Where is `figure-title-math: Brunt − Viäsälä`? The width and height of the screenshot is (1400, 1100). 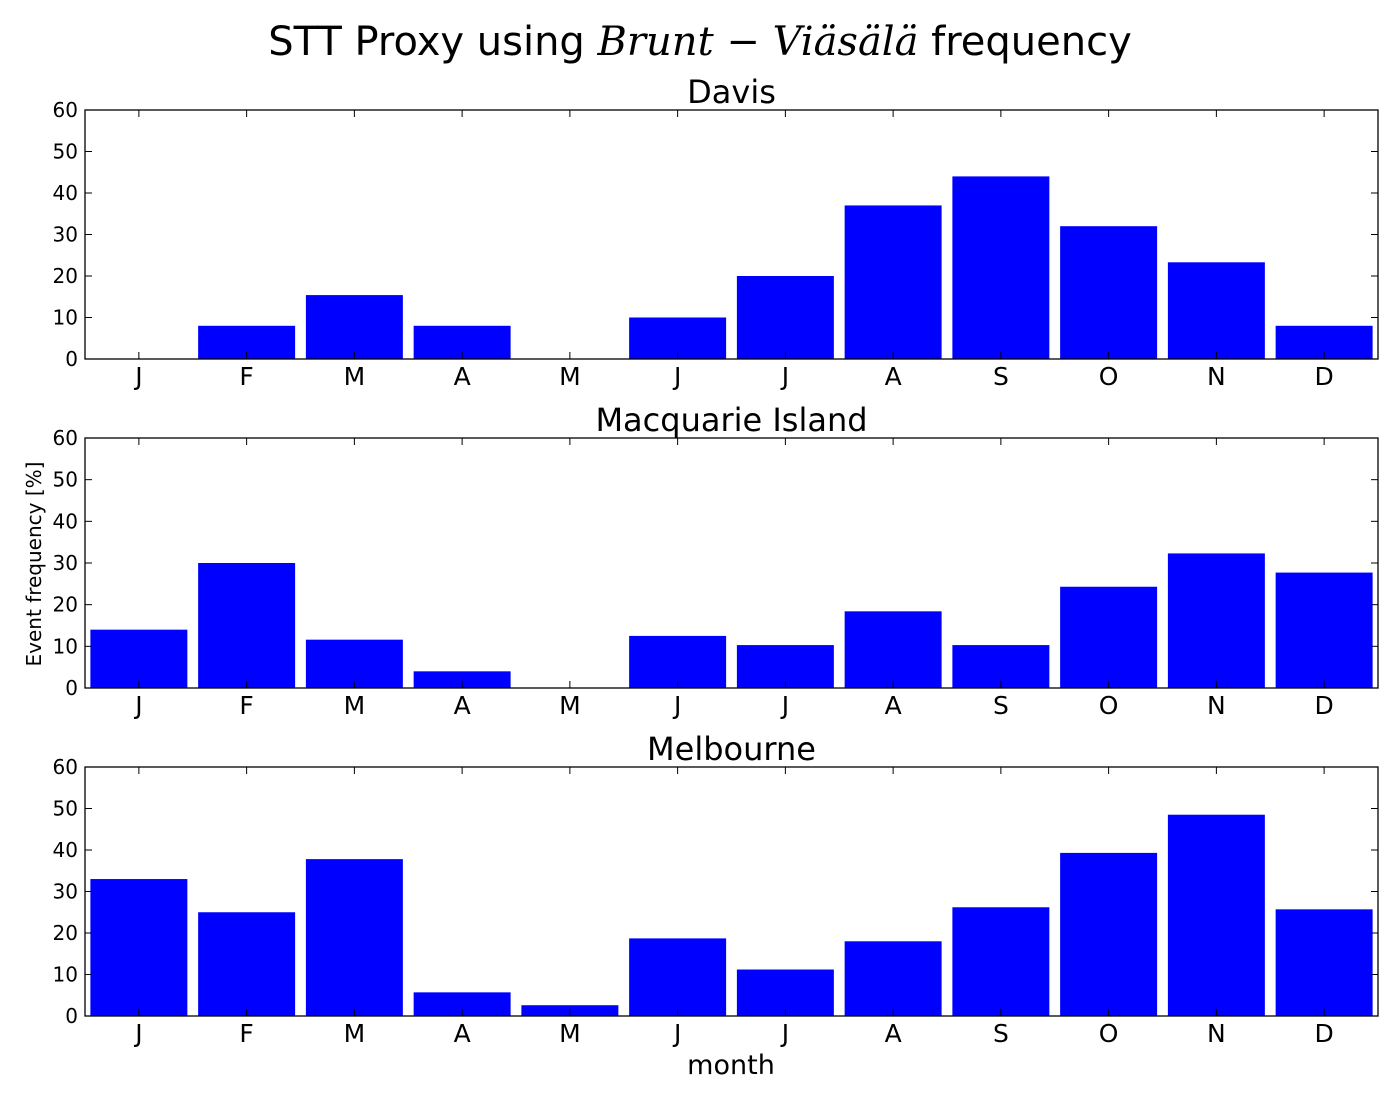 figure-title-math: Brunt − Viäsälä is located at coordinates (758, 42).